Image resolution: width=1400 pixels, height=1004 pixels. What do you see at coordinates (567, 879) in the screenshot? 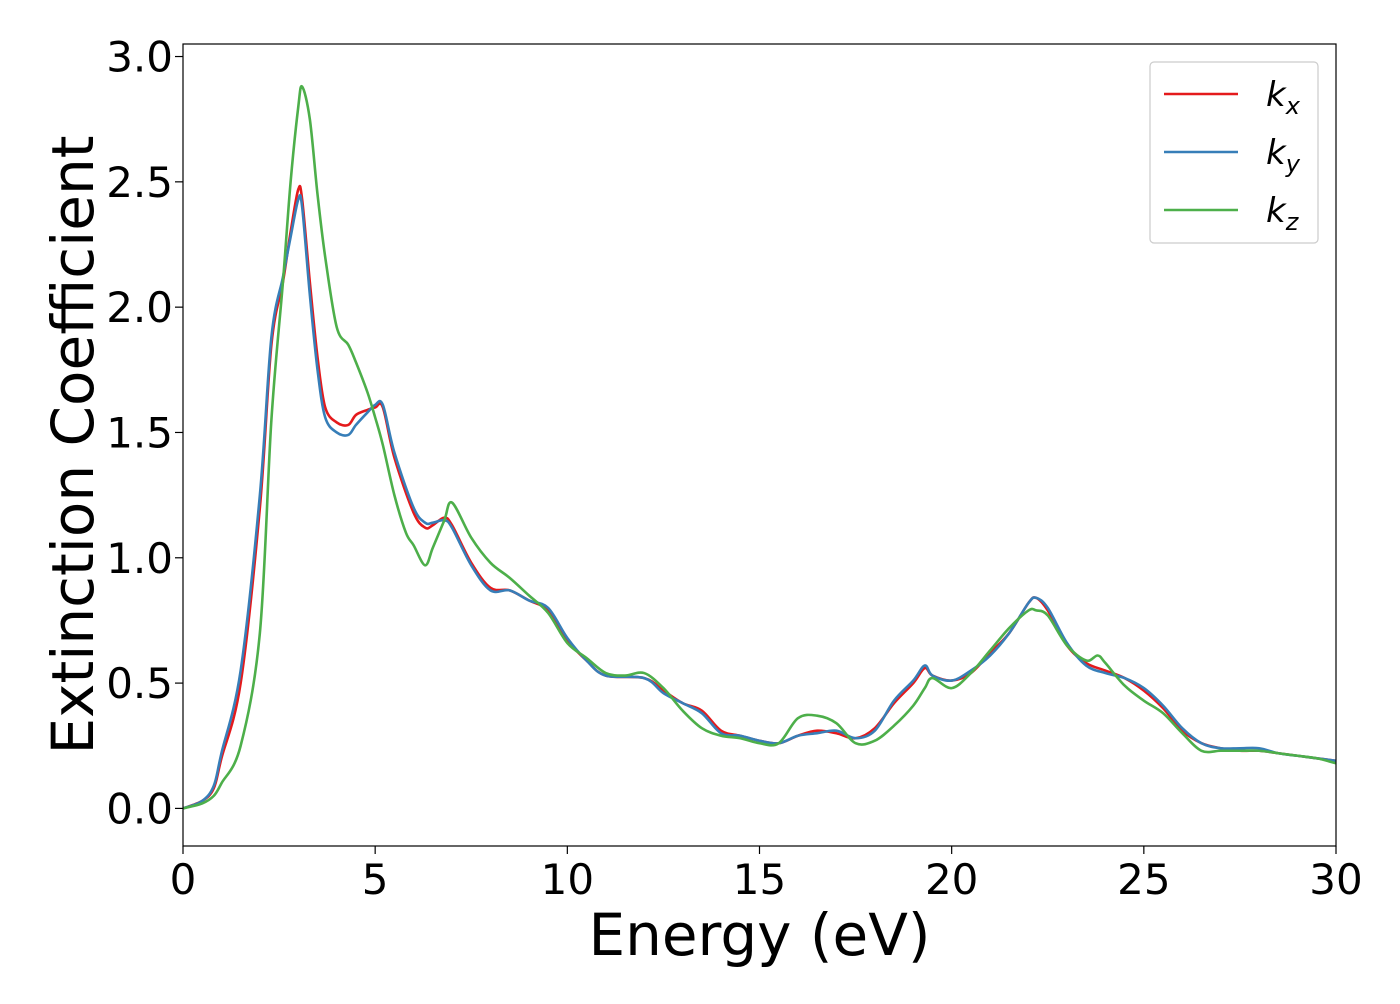
I see `x-tick-label: 10` at bounding box center [567, 879].